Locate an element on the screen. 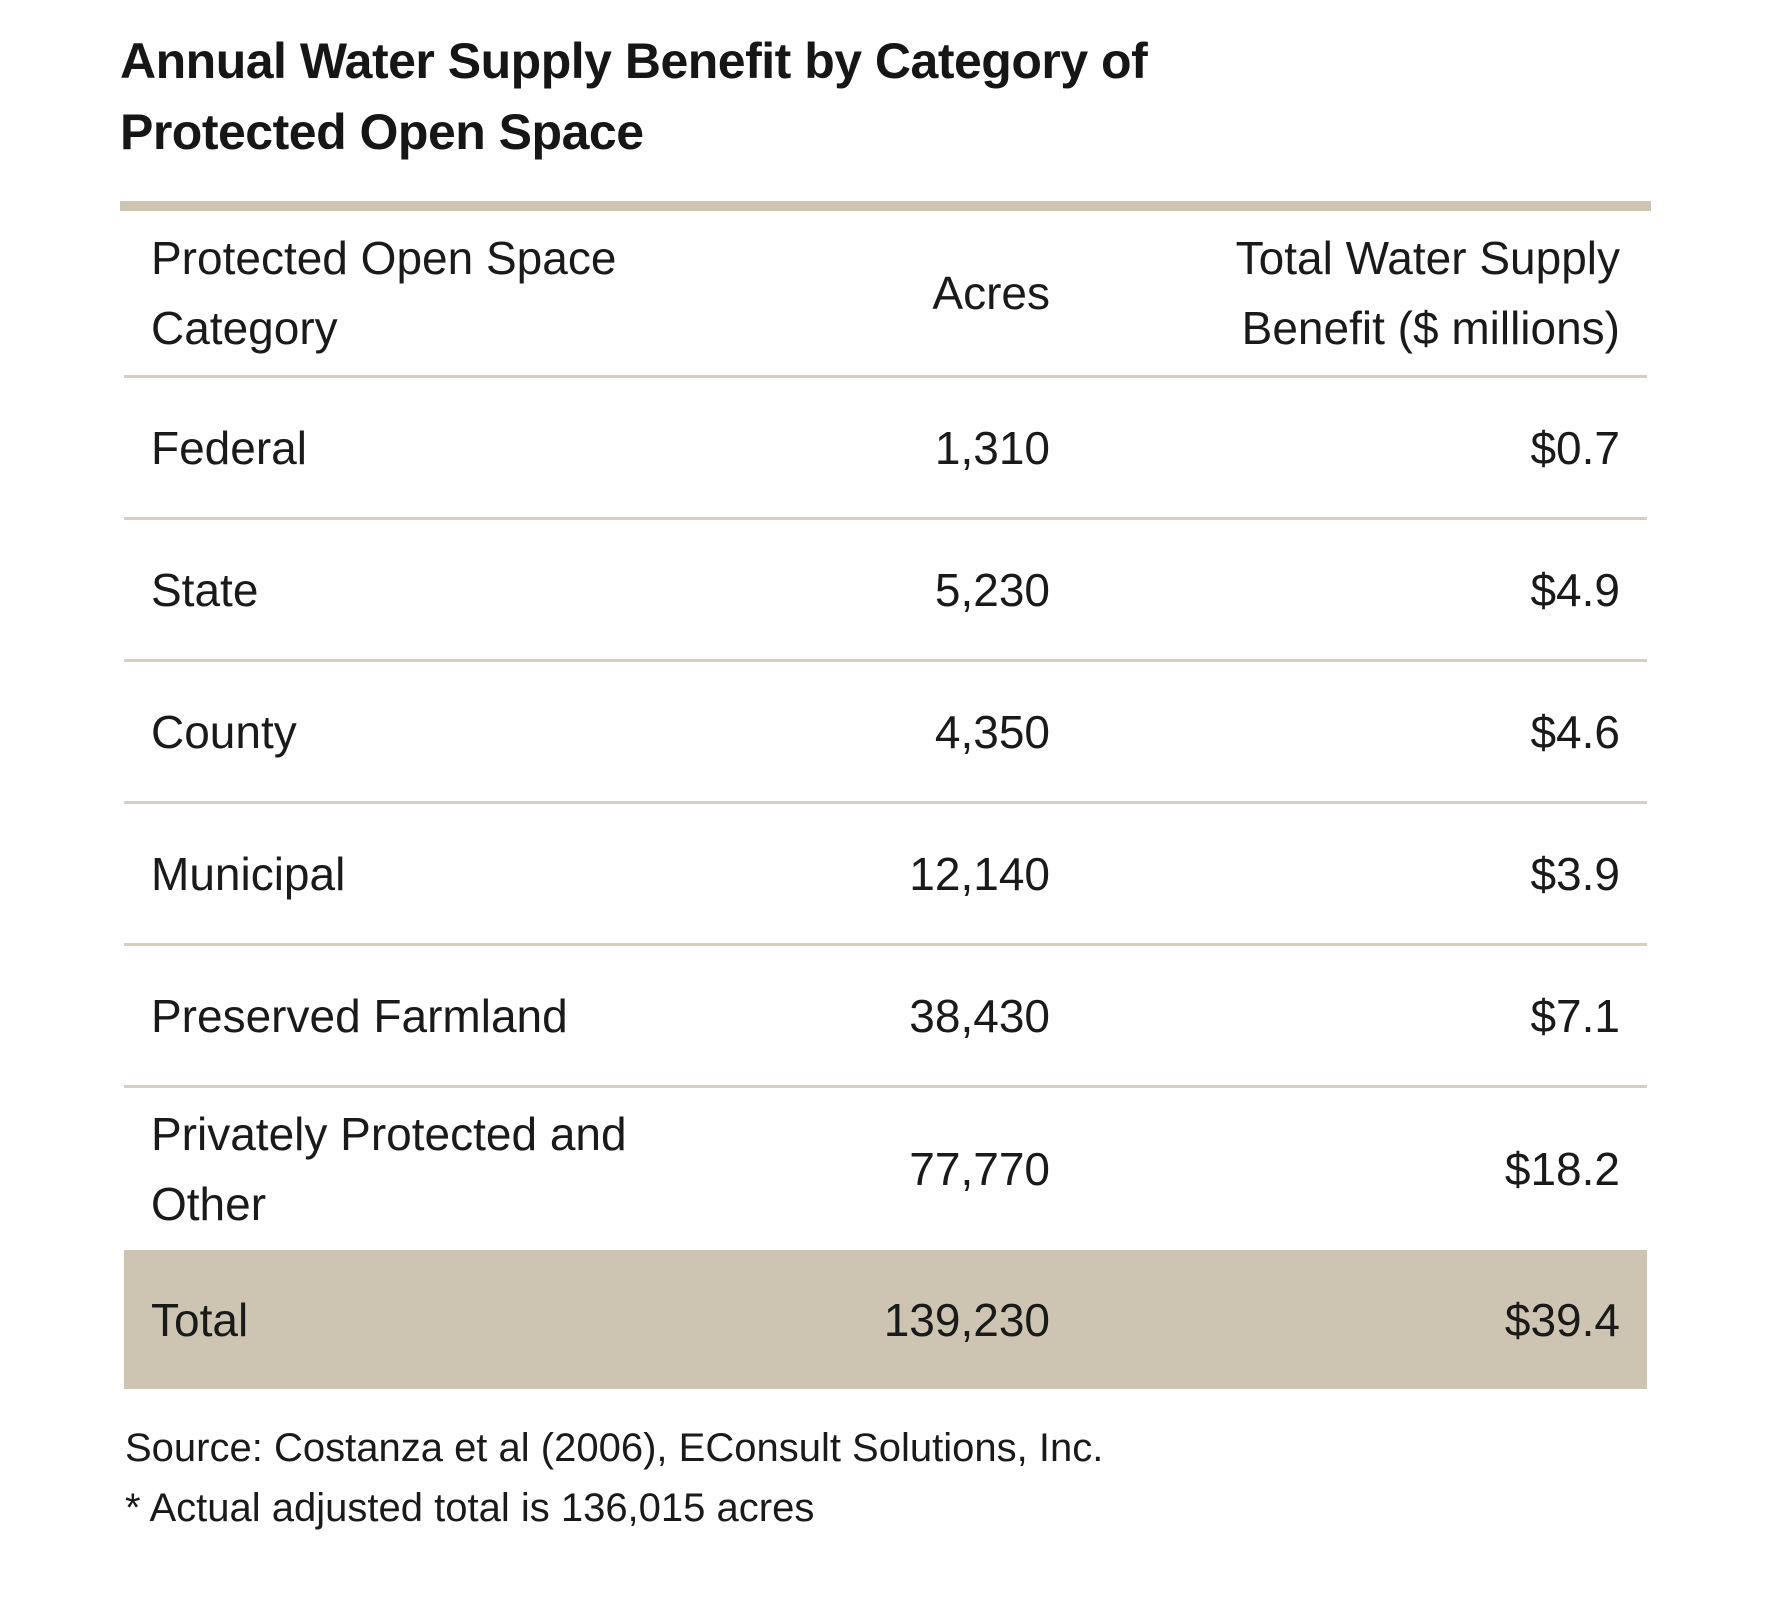  table-total-row: Total 139,230 $39.4 is located at coordinates (885, 1319).